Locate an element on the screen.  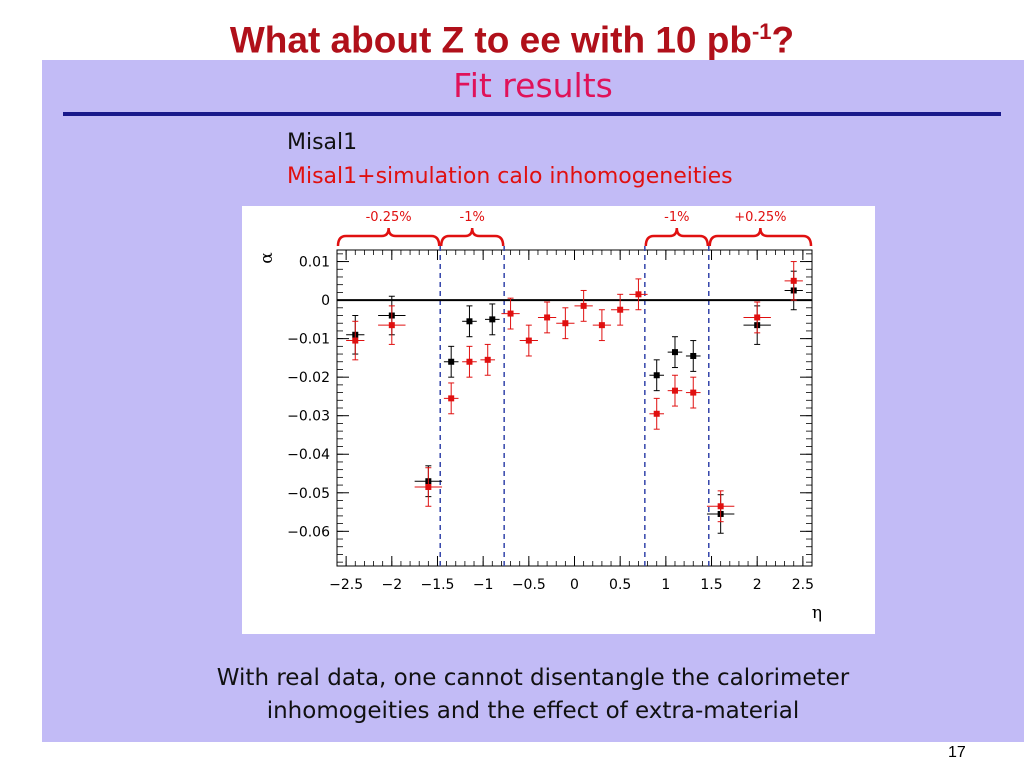
y-tick-label: 0 is located at coordinates (325, 301).